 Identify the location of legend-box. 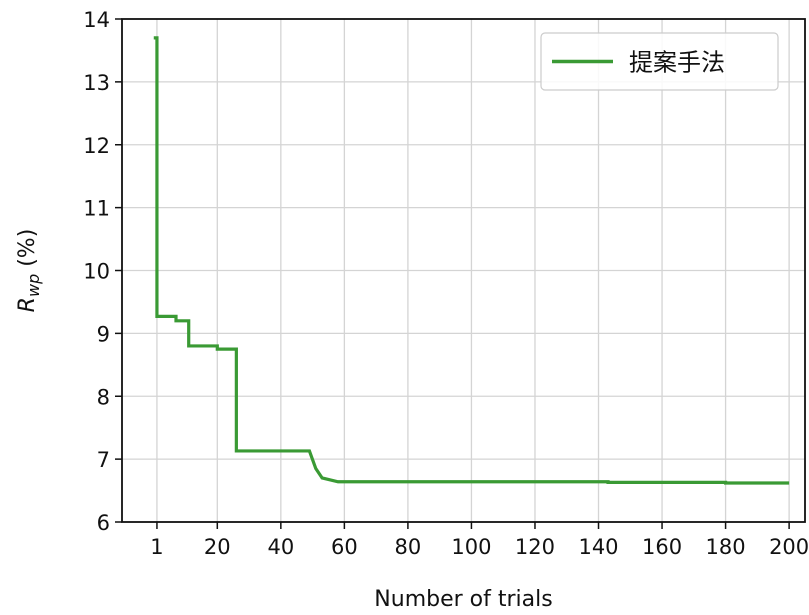
(659, 61).